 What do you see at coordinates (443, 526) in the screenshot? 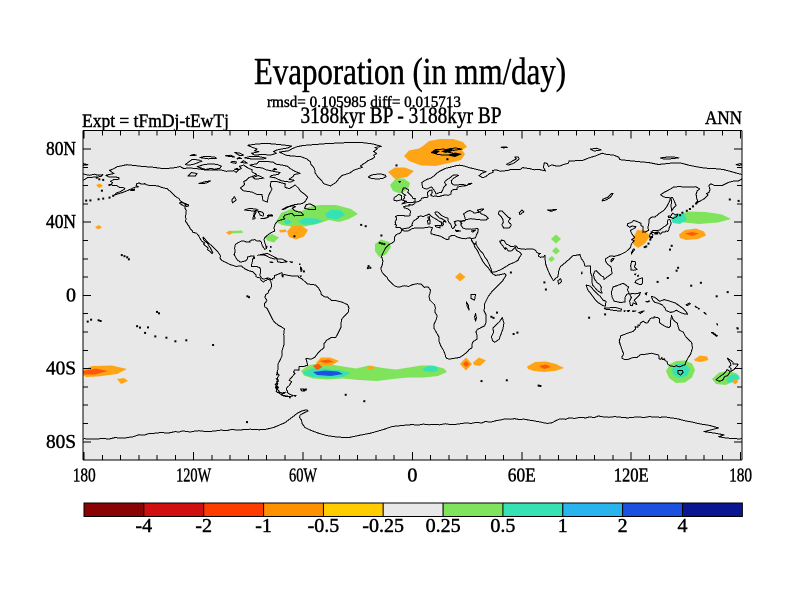
I see `svg-text: 0.25` at bounding box center [443, 526].